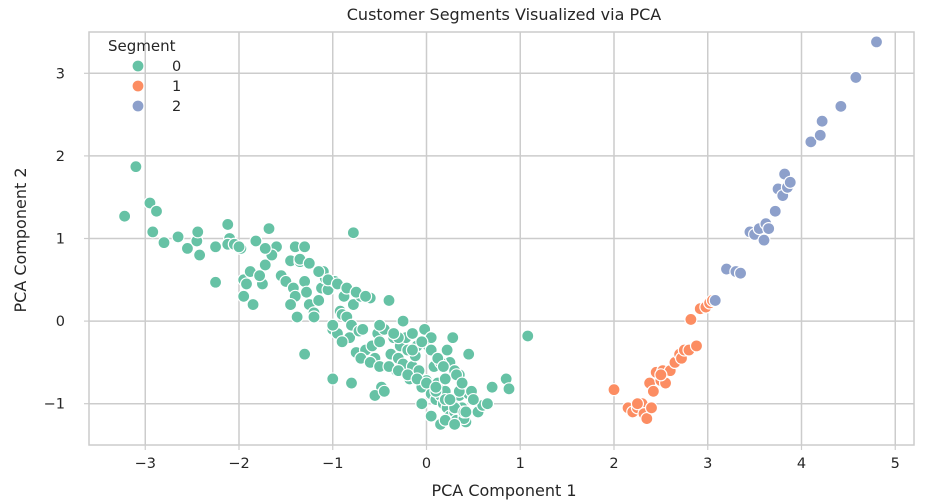  What do you see at coordinates (60, 322) in the screenshot?
I see `y-tick-label: 0` at bounding box center [60, 322].